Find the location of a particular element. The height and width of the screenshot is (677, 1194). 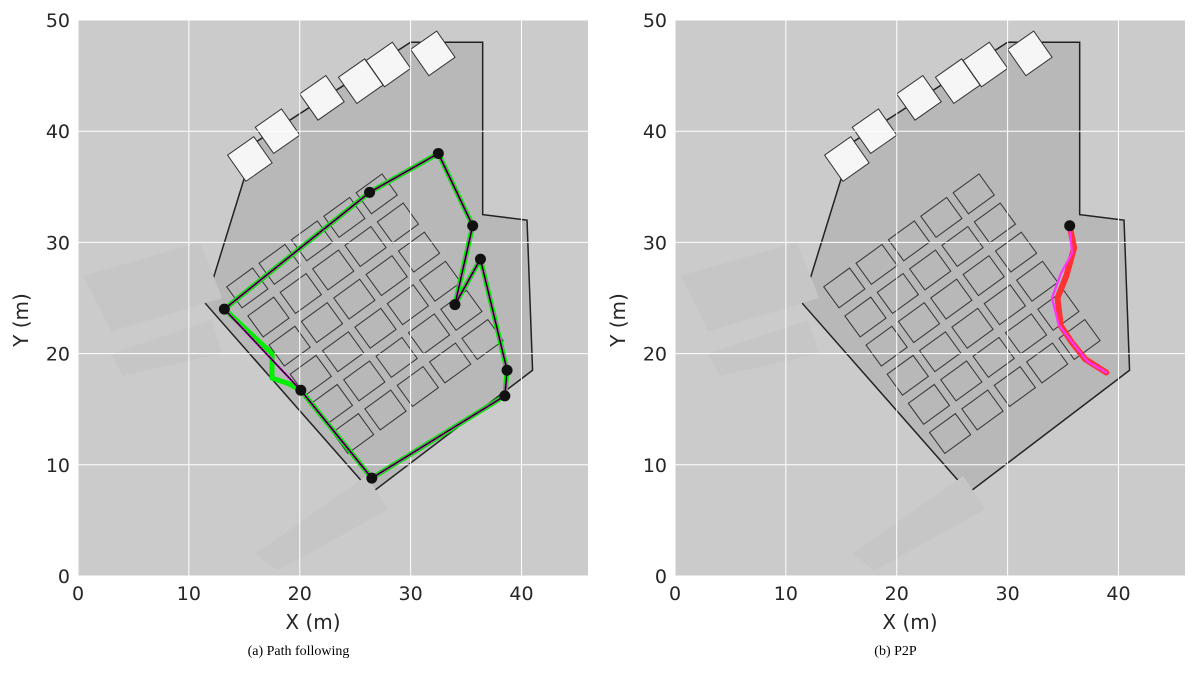

y-tick-label: 50 is located at coordinates (58, 21).